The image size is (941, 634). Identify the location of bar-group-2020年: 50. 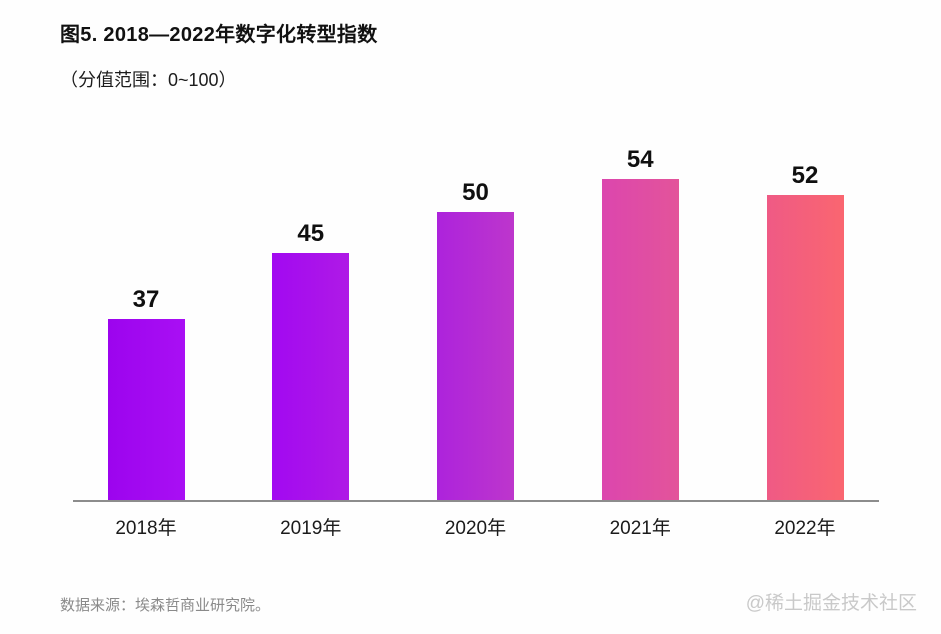
(475, 340).